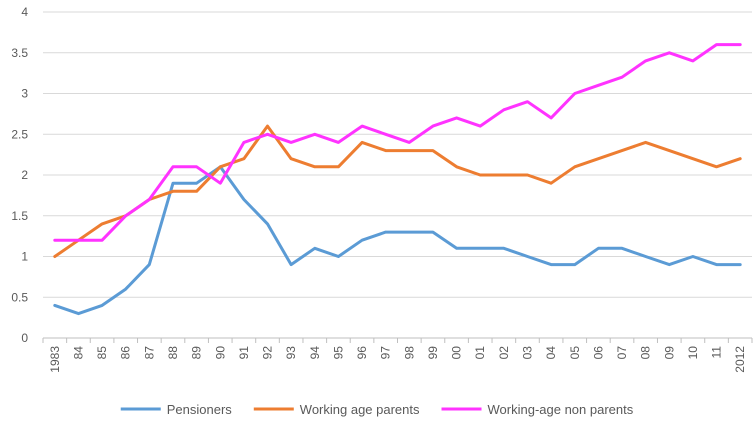 Image resolution: width=754 pixels, height=423 pixels. Describe the element at coordinates (480, 353) in the screenshot. I see `x-tick-label: 01` at that location.